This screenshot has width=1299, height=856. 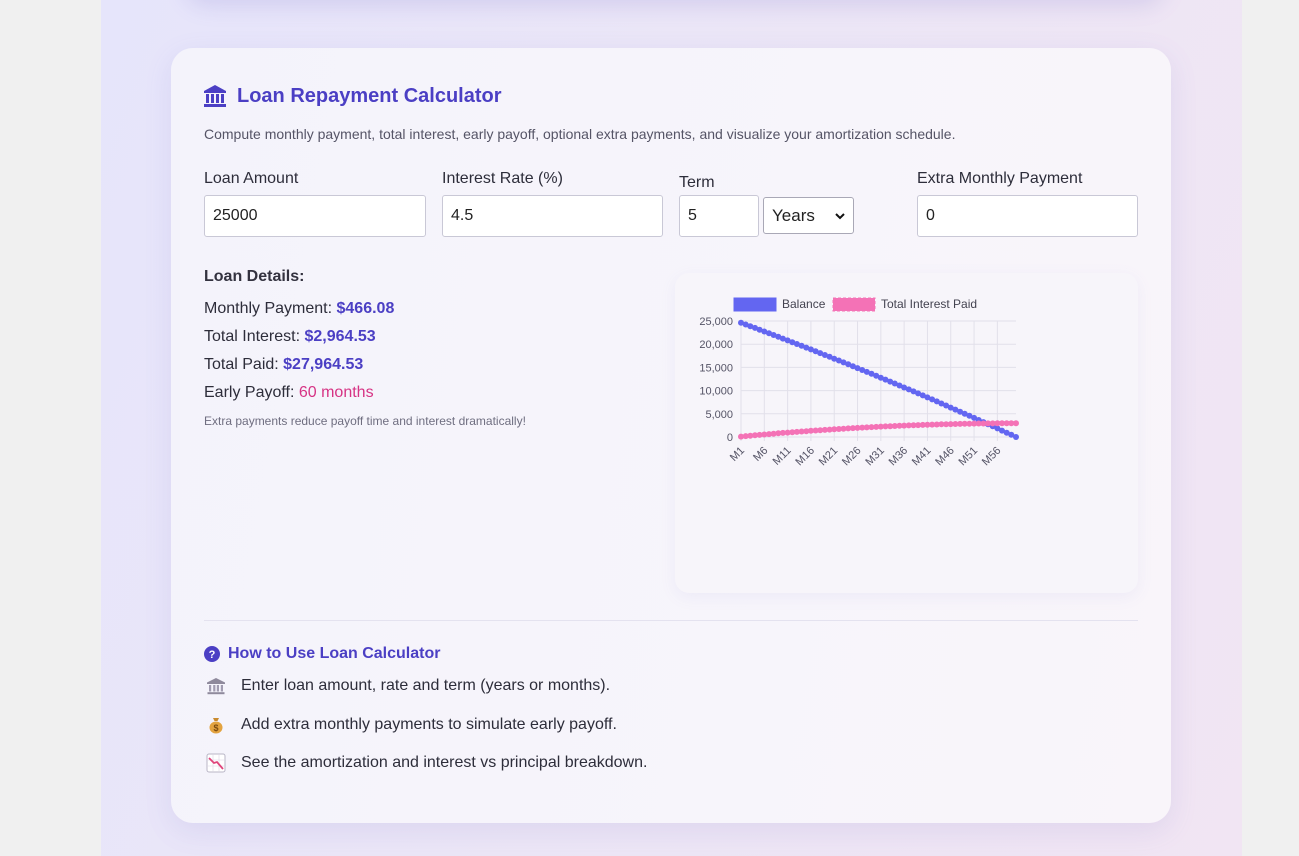 What do you see at coordinates (216, 763) in the screenshot?
I see `chart-decreasing-icon` at bounding box center [216, 763].